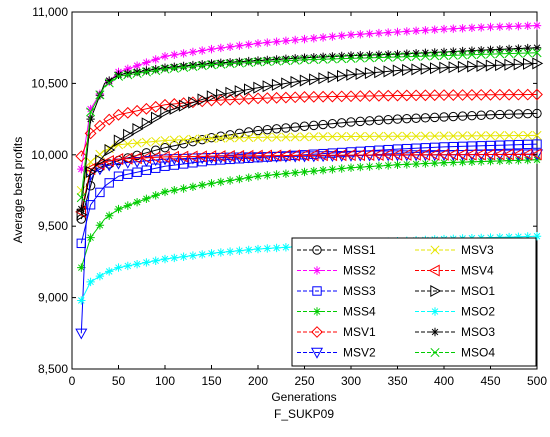  I want to click on x-tick-label: 0, so click(72, 381).